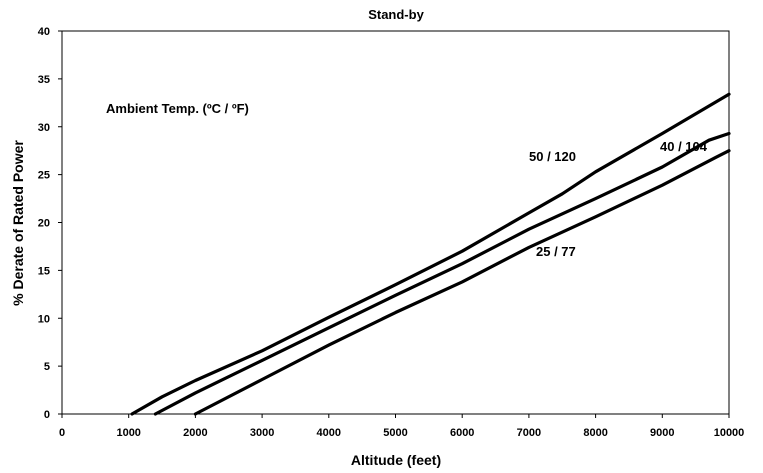  I want to click on chart-title: Stand-by, so click(396, 14).